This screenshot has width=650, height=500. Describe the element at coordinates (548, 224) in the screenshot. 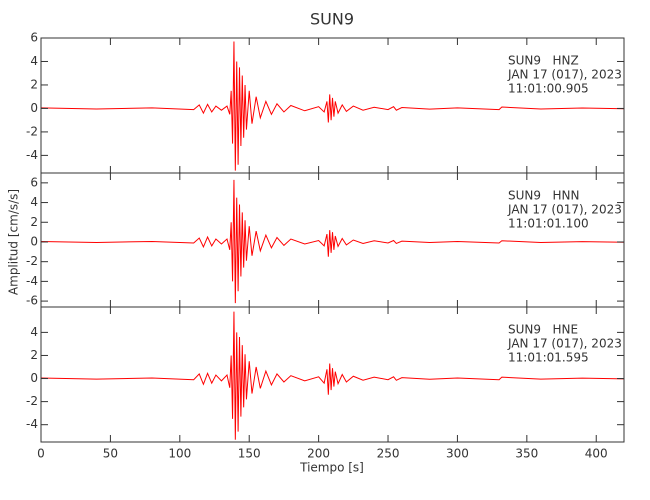

I see `annotation: 11:01:01.100` at that location.